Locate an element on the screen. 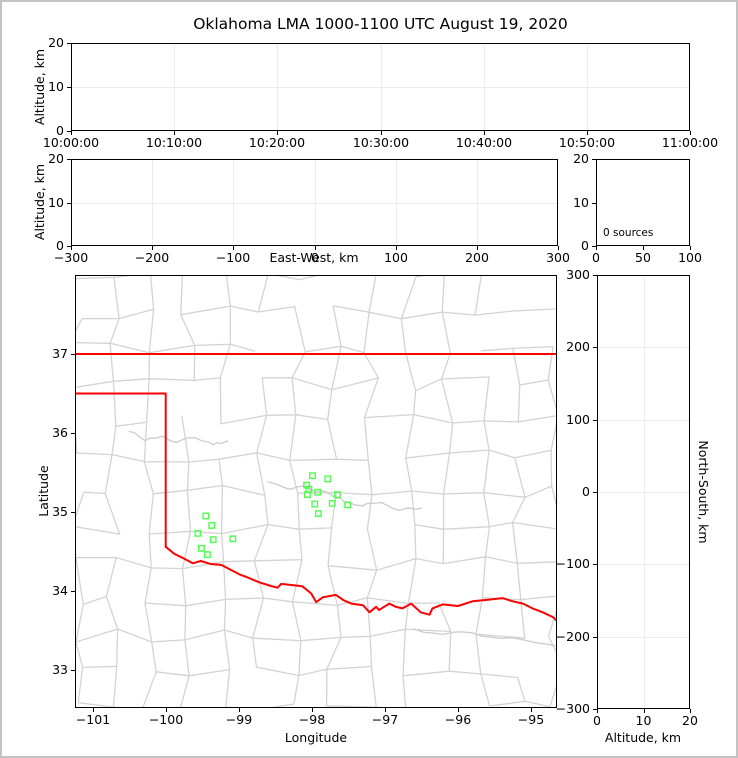  y-tick-label: 300 is located at coordinates (578, 274).